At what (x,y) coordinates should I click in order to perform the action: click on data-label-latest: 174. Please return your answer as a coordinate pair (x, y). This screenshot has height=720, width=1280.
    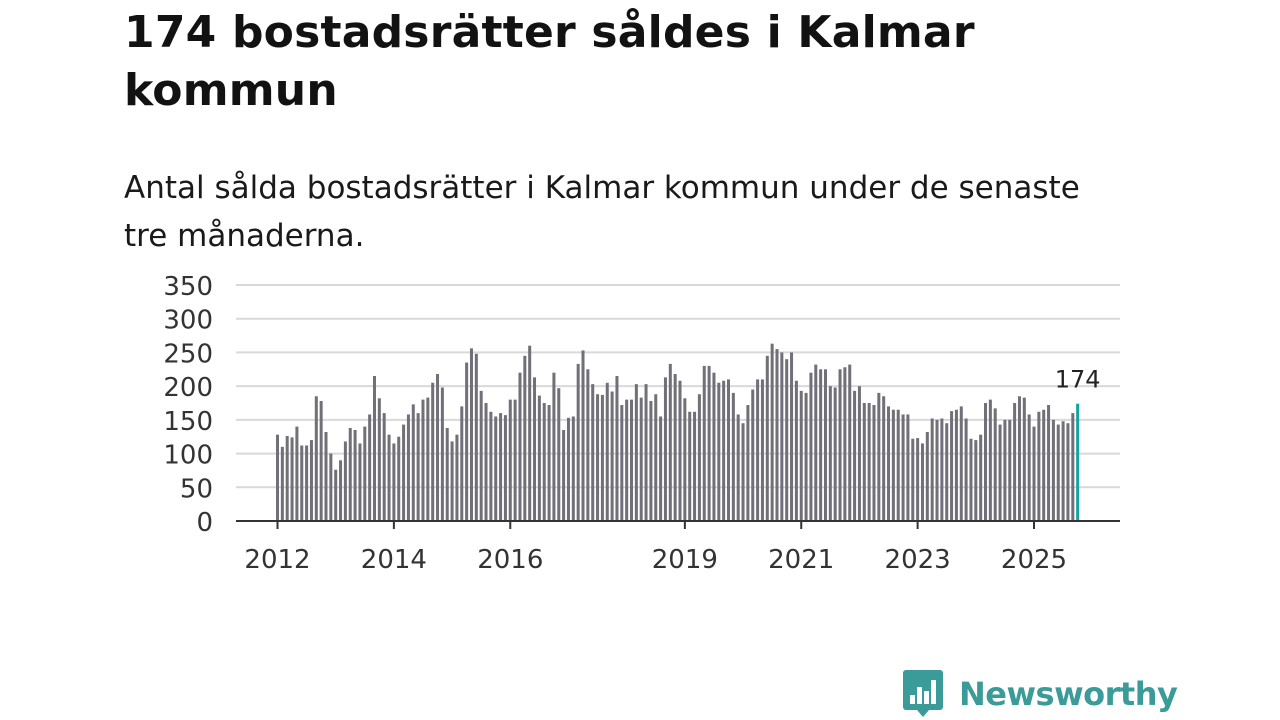
    Looking at the image, I should click on (1078, 380).